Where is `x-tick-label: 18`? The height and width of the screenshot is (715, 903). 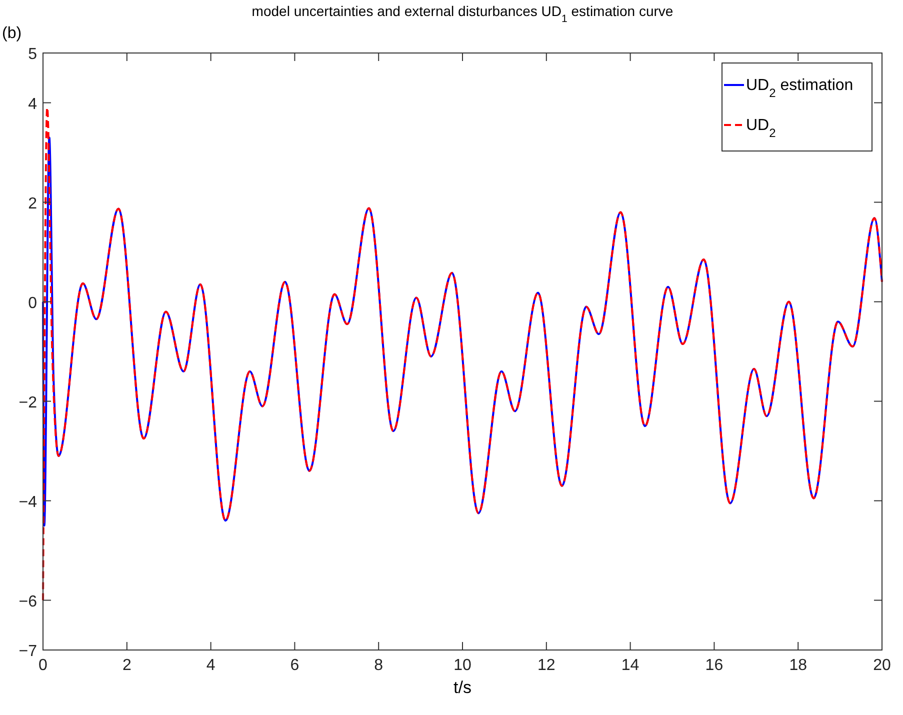 x-tick-label: 18 is located at coordinates (798, 665).